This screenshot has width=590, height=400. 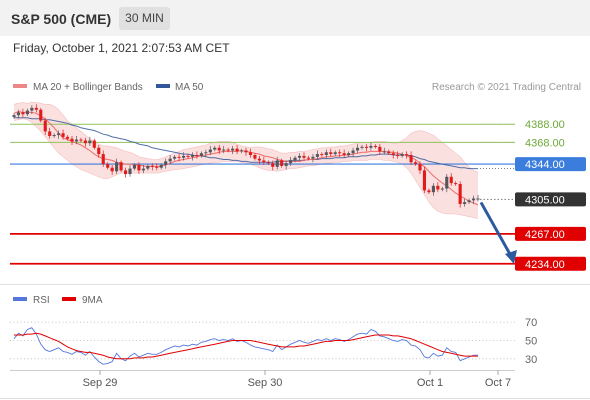 I want to click on instrument-title: S&P 500 (CME), so click(x=61, y=19).